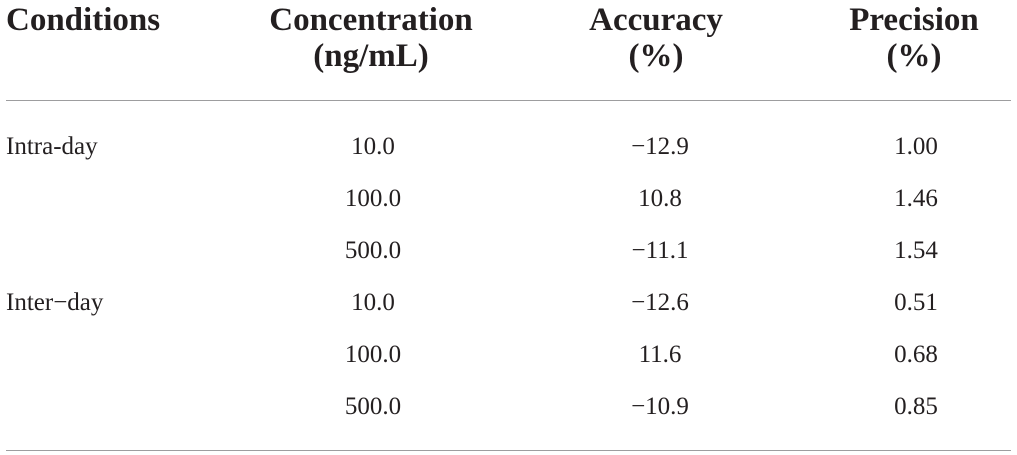 The width and height of the screenshot is (1017, 455). Describe the element at coordinates (371, 20) in the screenshot. I see `header-concentration-line1: Concentration` at that location.